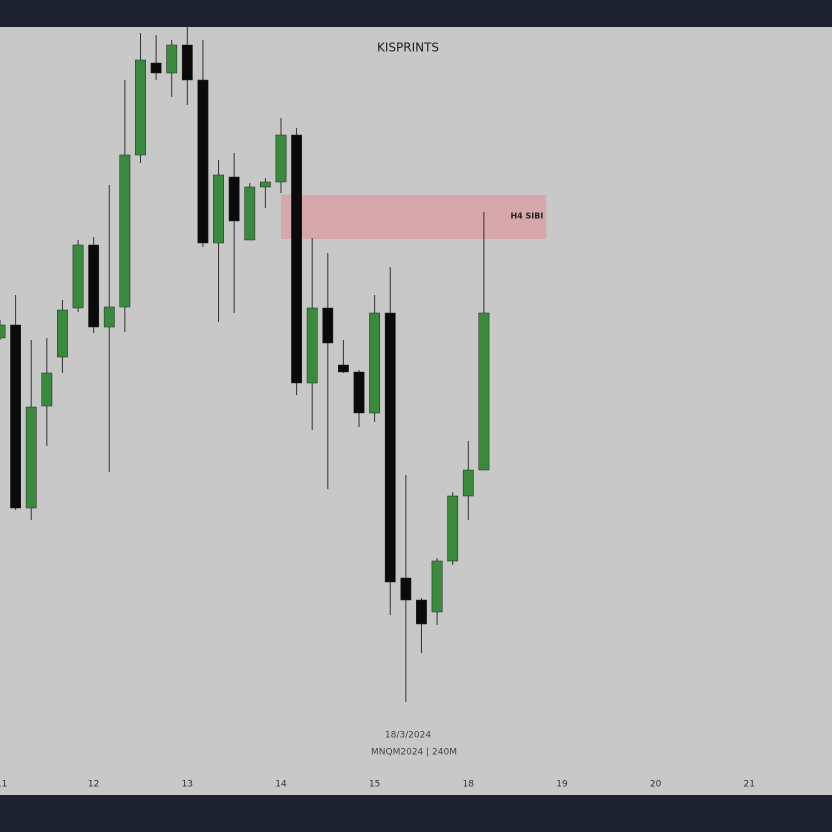  Describe the element at coordinates (749, 785) in the screenshot. I see `x-tick-label: 21` at that location.